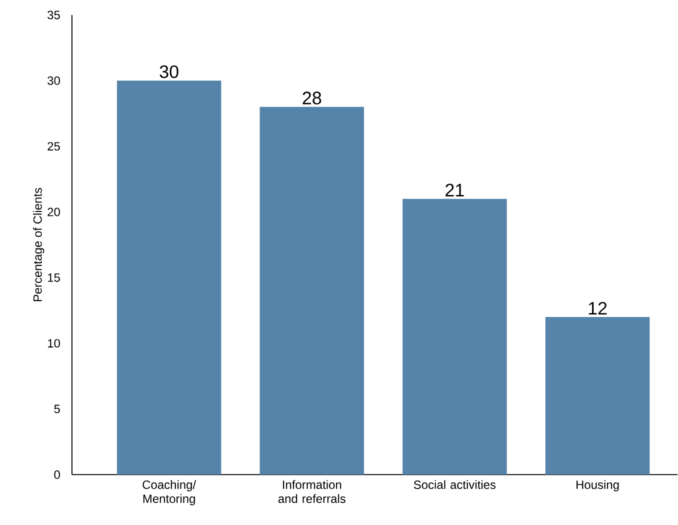  What do you see at coordinates (54, 278) in the screenshot?
I see `y-tick-label: 15` at bounding box center [54, 278].